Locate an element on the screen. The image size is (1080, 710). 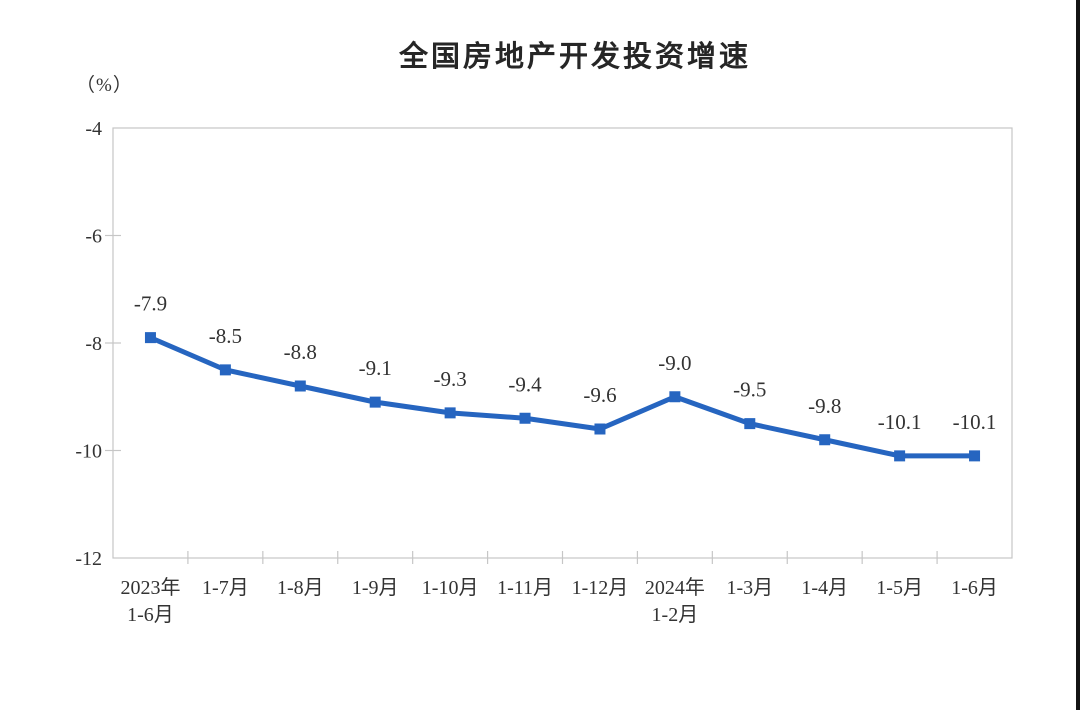
x-axis-label: 2023年 is located at coordinates (150, 587).